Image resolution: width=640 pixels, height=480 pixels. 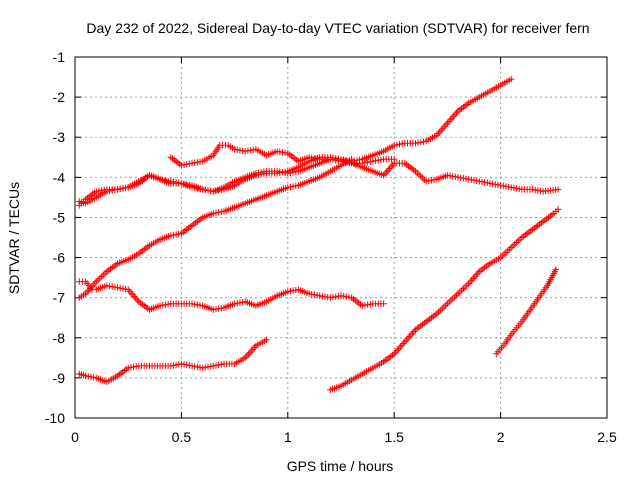 What do you see at coordinates (59, 97) in the screenshot?
I see `y-tick-label: -2` at bounding box center [59, 97].